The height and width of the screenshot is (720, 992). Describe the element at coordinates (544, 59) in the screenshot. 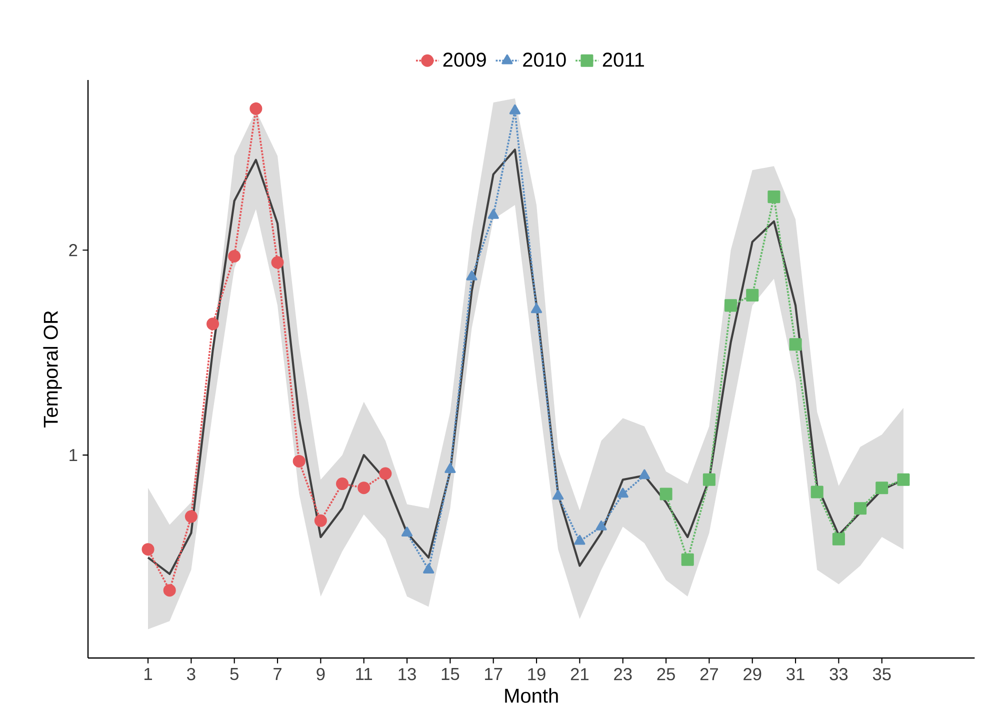

I see `legend-label: 2010` at that location.